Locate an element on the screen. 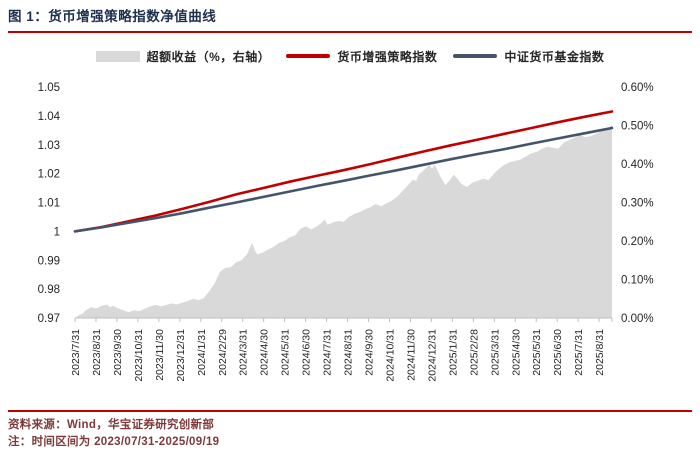  x-tick-label: 2025/6/30 is located at coordinates (558, 352).